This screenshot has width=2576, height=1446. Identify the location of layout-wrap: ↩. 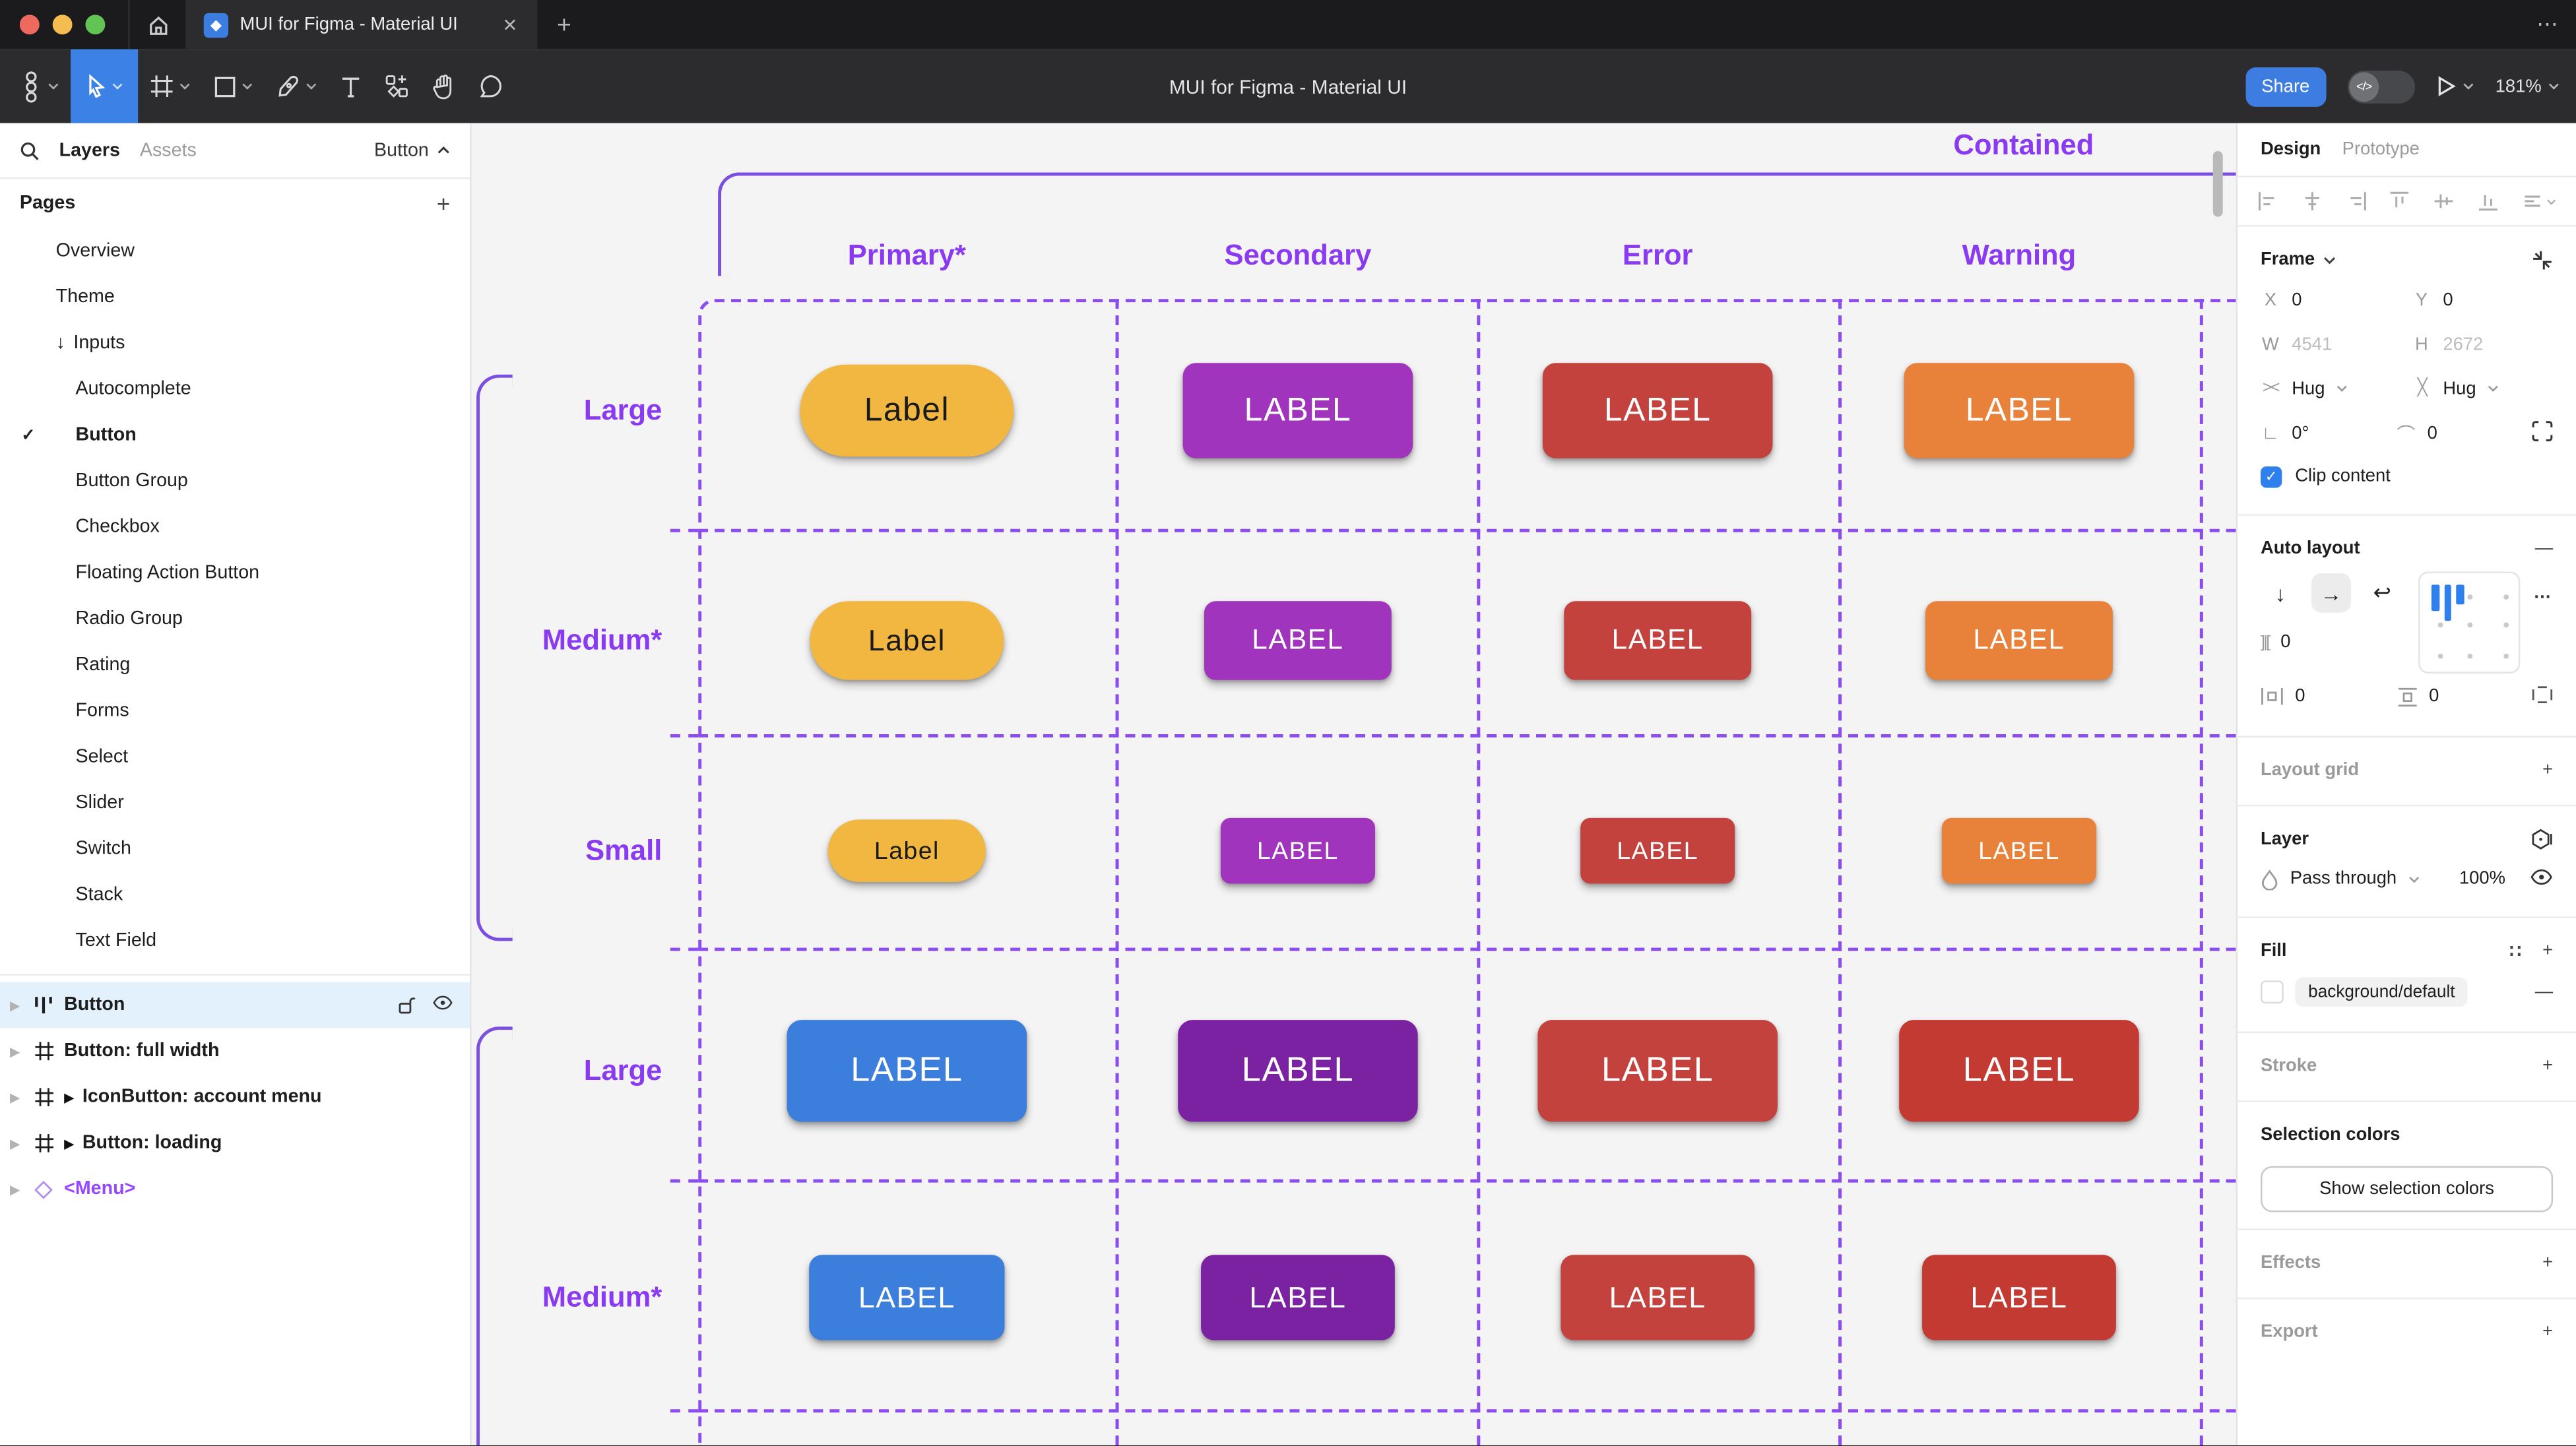
(2382, 592).